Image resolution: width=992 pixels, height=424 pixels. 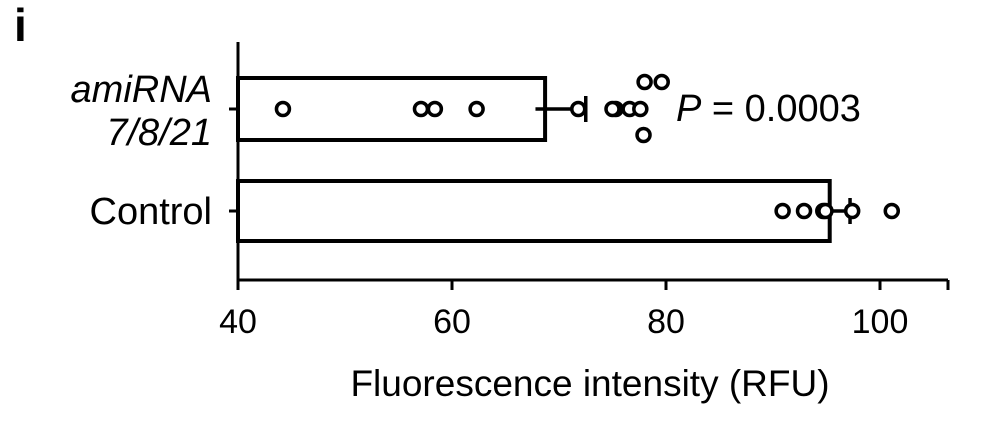 What do you see at coordinates (452, 322) in the screenshot?
I see `x-tick-label: 60` at bounding box center [452, 322].